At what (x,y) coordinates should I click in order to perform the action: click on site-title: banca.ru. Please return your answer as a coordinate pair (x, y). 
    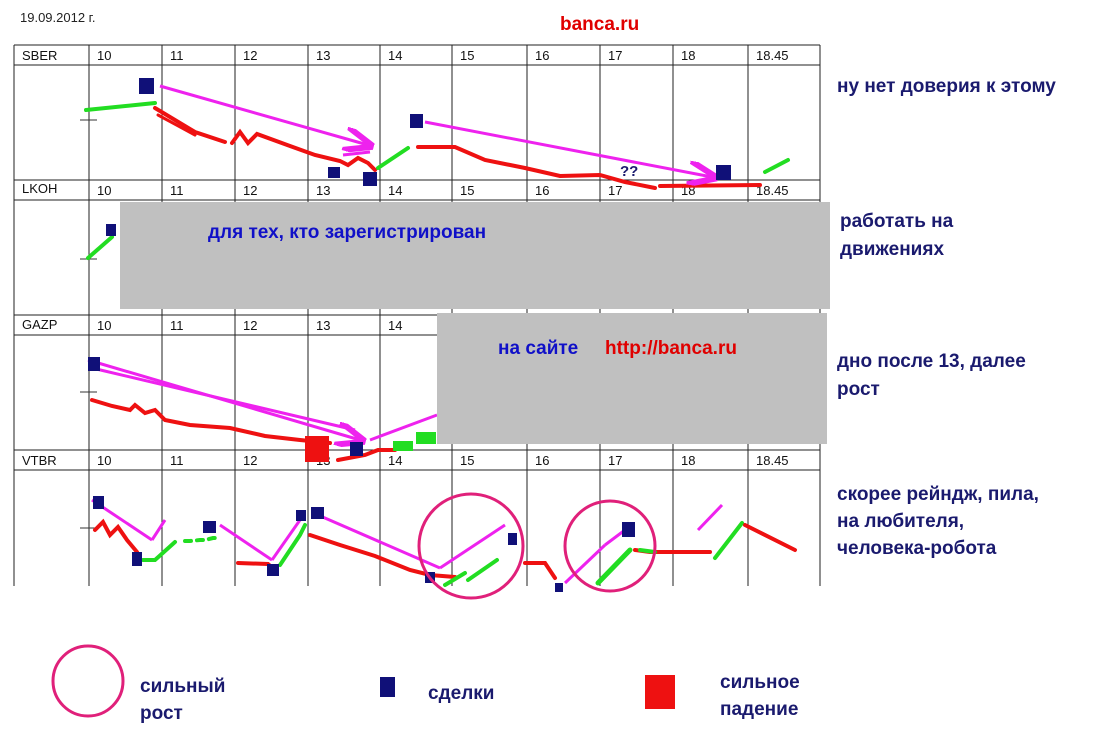
    Looking at the image, I should click on (599, 24).